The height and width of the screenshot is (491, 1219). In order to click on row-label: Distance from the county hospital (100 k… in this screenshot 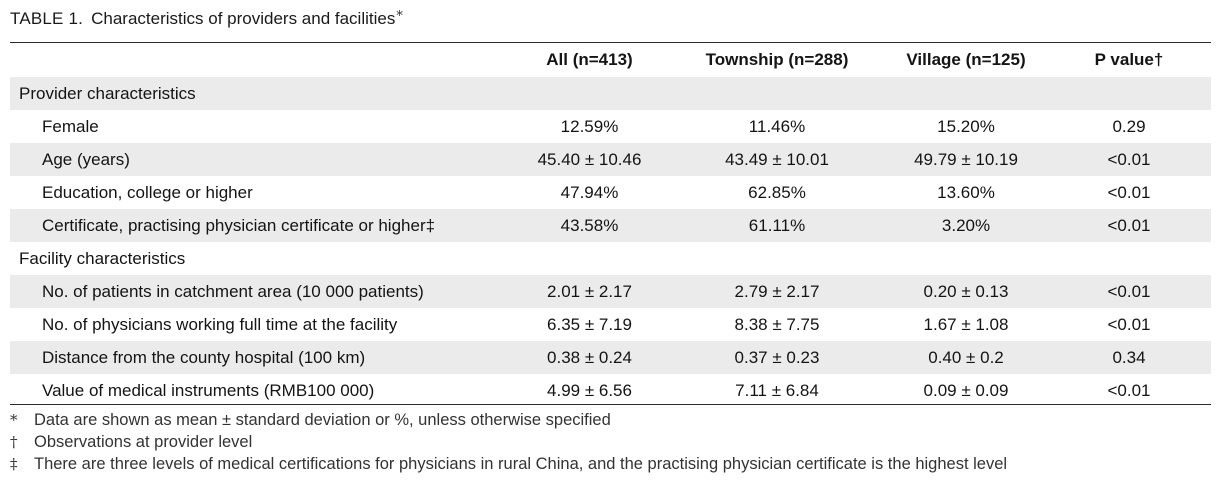, I will do `click(260, 357)`.